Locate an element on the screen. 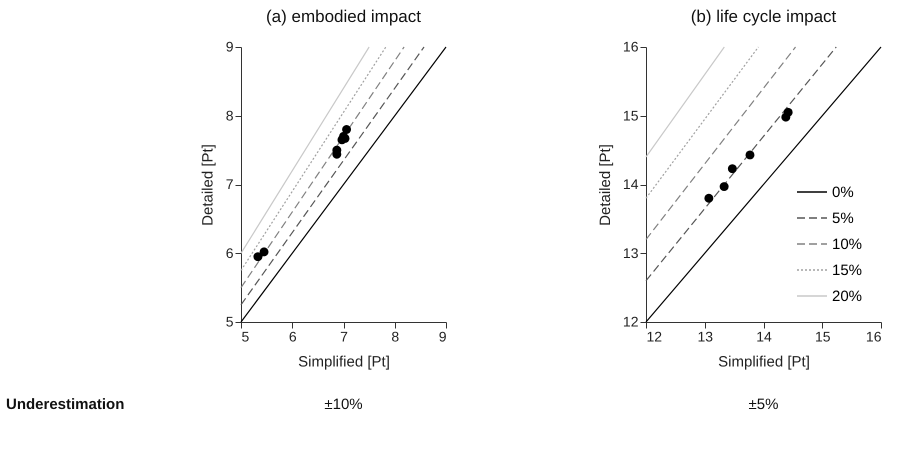 The height and width of the screenshot is (466, 912). y-tick-label: 5 is located at coordinates (230, 322).